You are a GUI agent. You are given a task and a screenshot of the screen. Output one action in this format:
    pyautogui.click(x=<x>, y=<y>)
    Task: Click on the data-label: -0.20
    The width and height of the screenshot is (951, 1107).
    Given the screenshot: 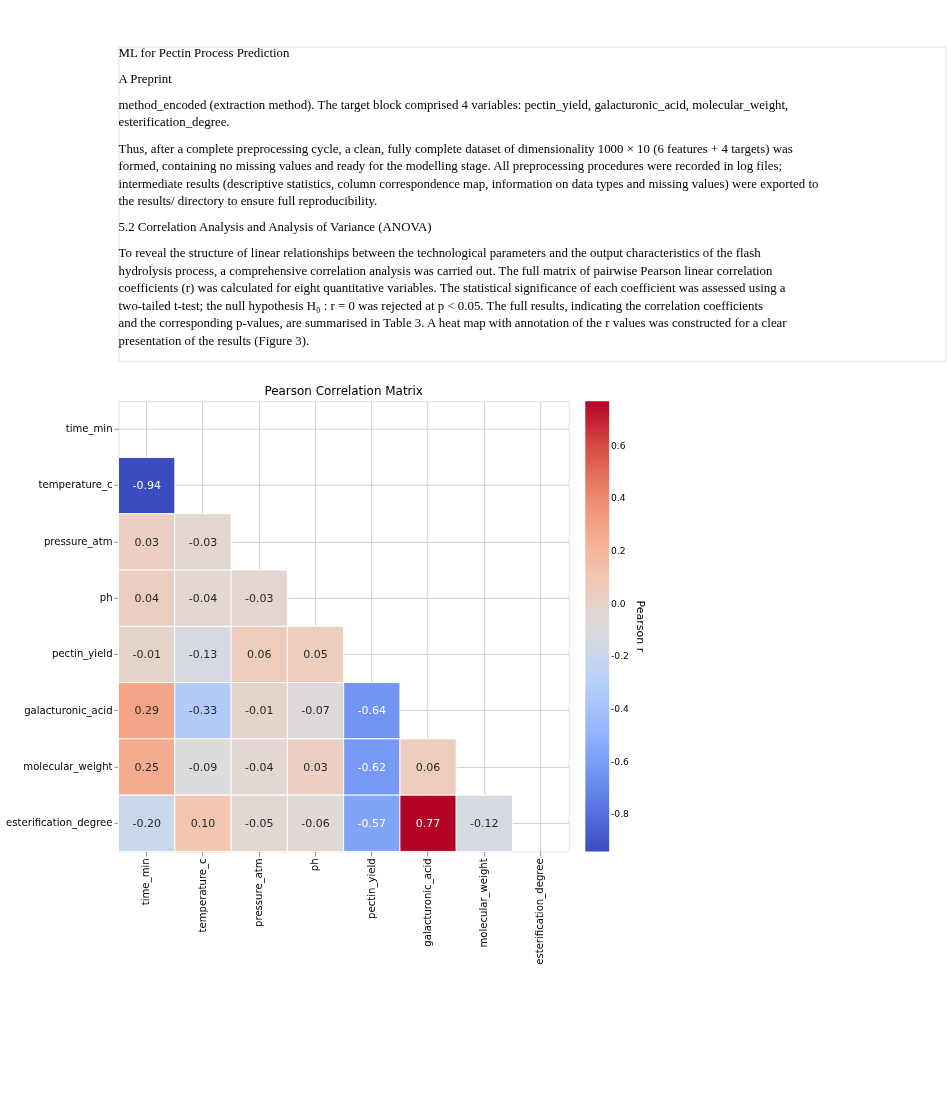 What is the action you would take?
    pyautogui.click(x=146, y=823)
    